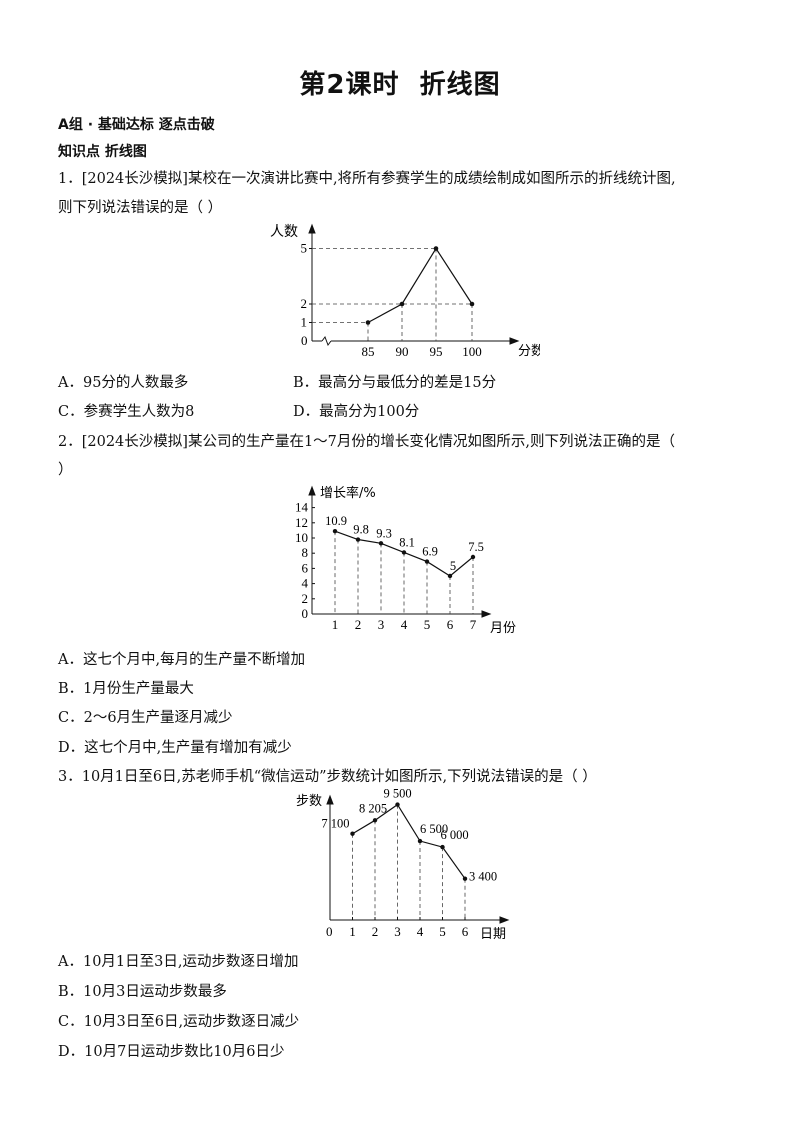 The height and width of the screenshot is (1132, 800). What do you see at coordinates (126, 412) in the screenshot?
I see `q1-option-c: C．参赛学生人数为8` at bounding box center [126, 412].